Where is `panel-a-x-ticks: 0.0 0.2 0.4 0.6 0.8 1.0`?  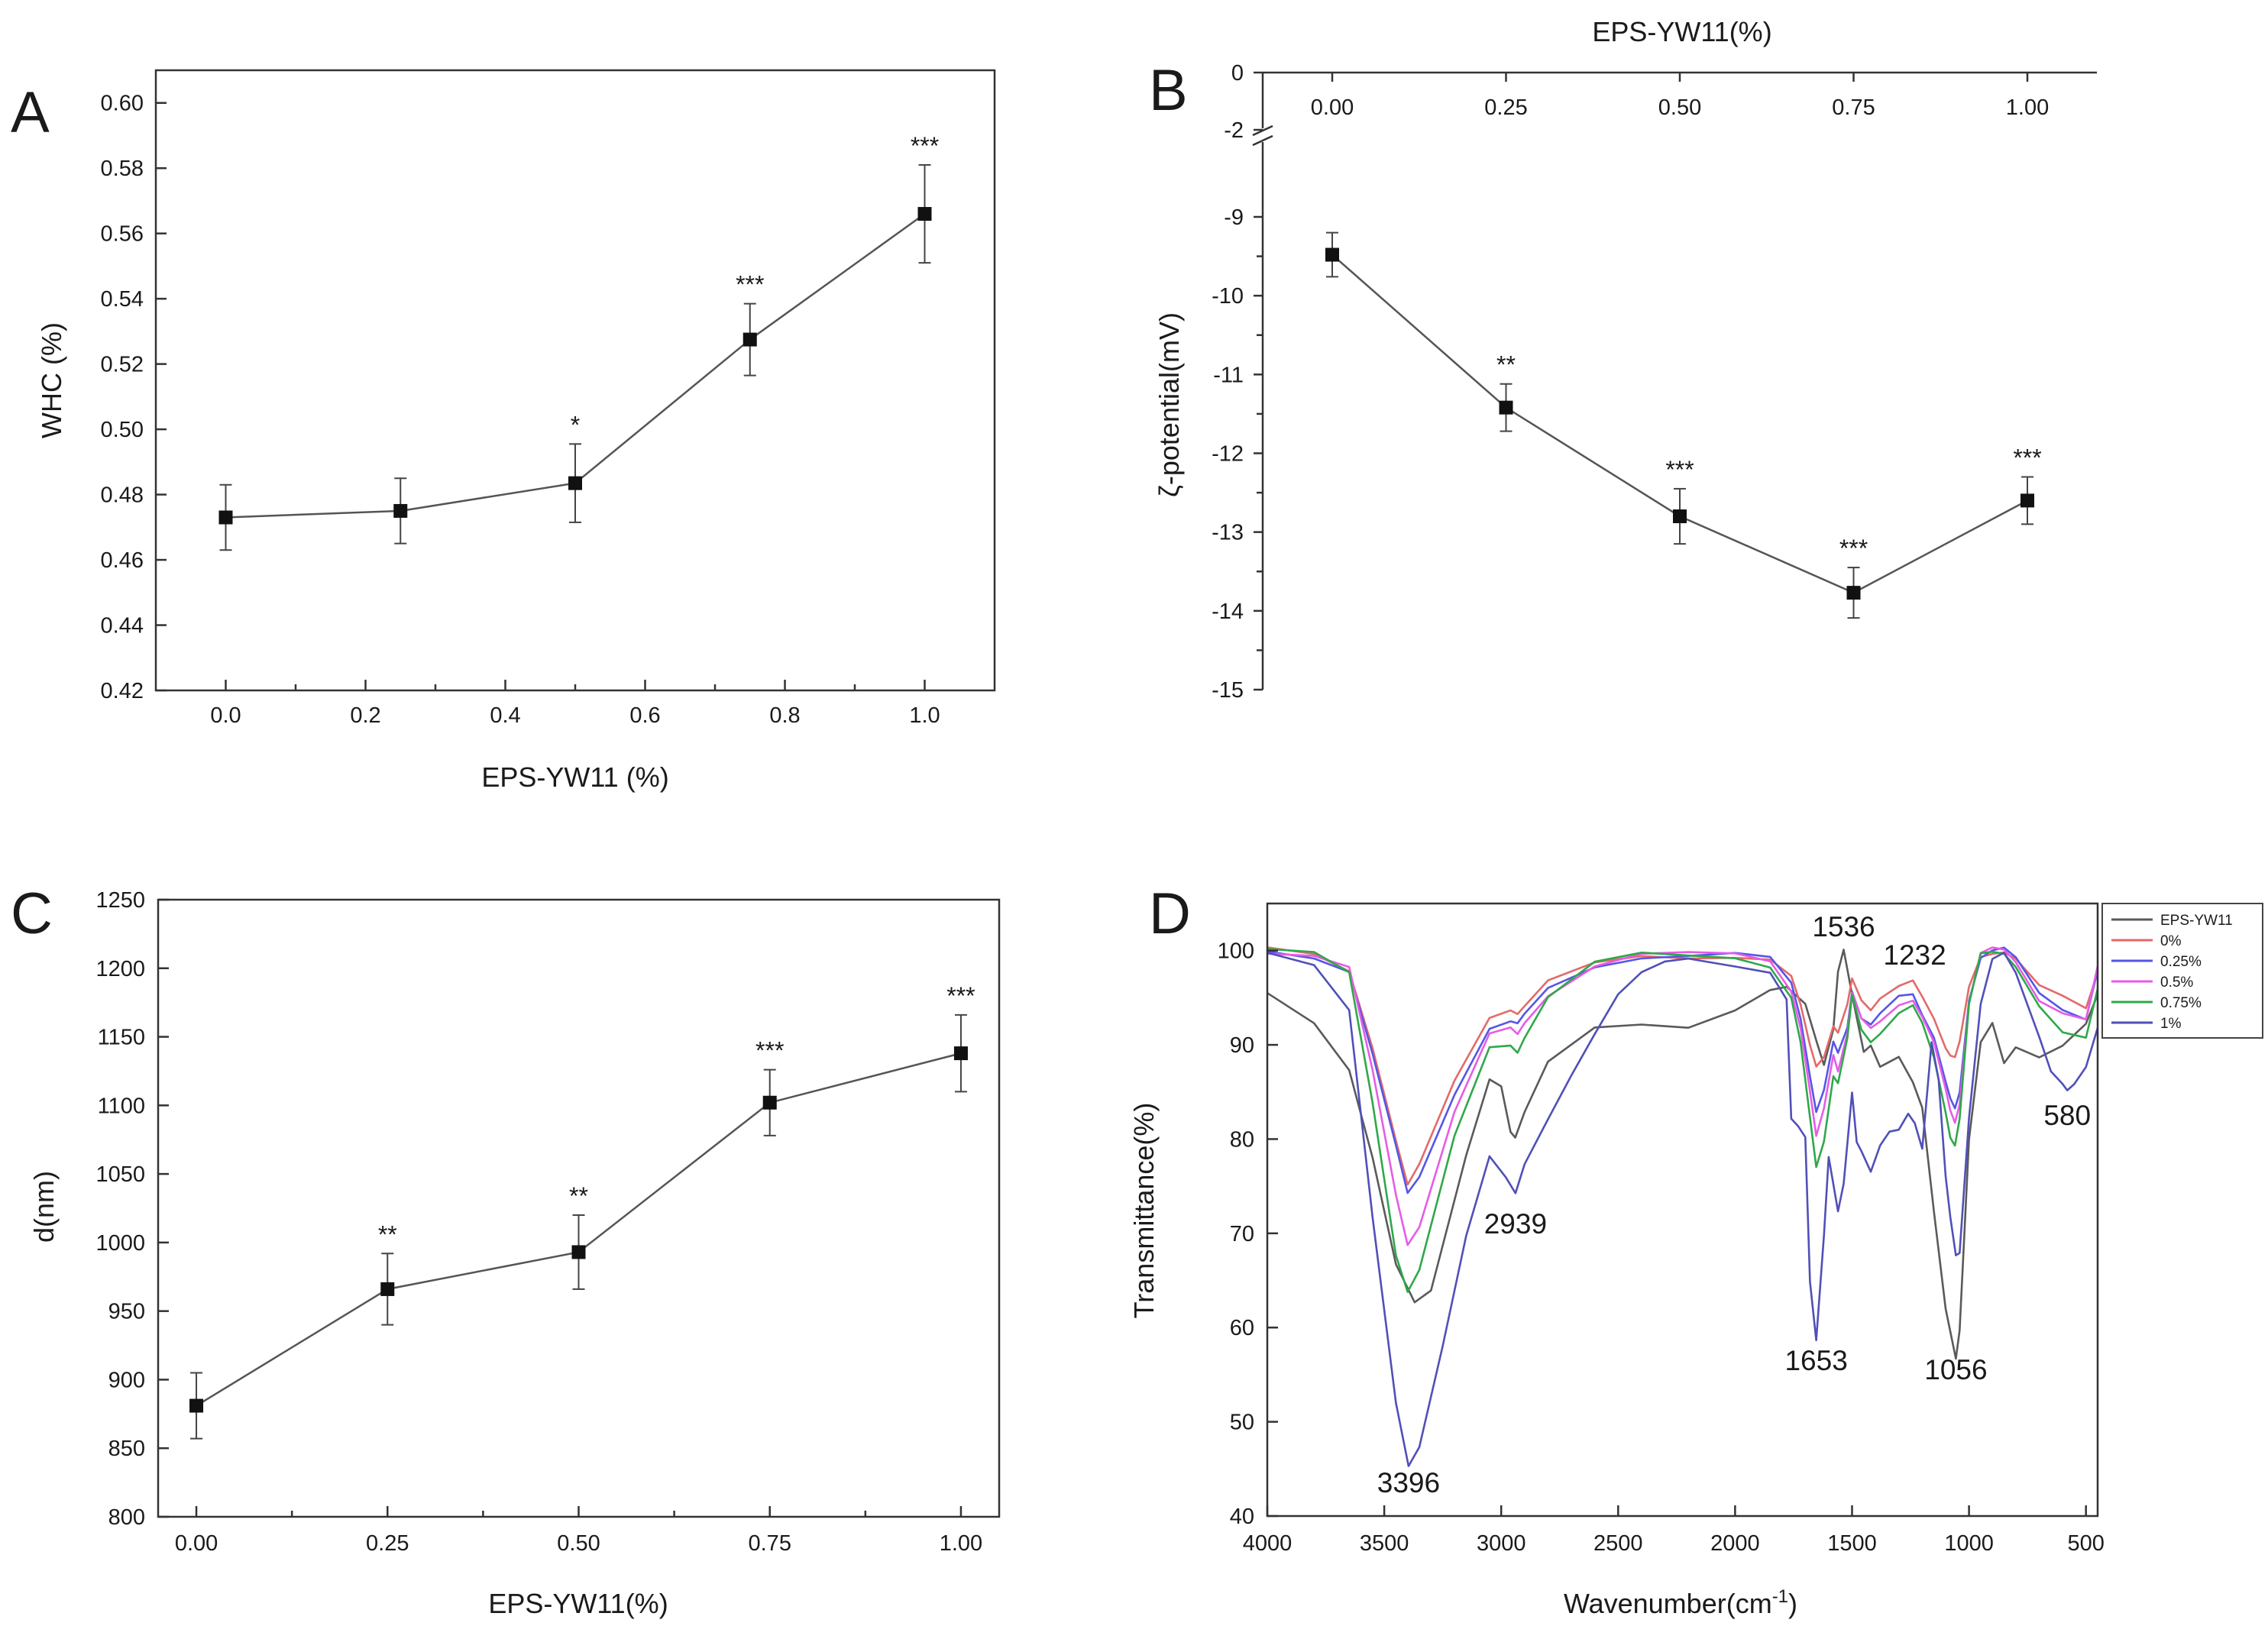 panel-a-x-ticks: 0.0 0.2 0.4 0.6 0.8 1.0 is located at coordinates (575, 704).